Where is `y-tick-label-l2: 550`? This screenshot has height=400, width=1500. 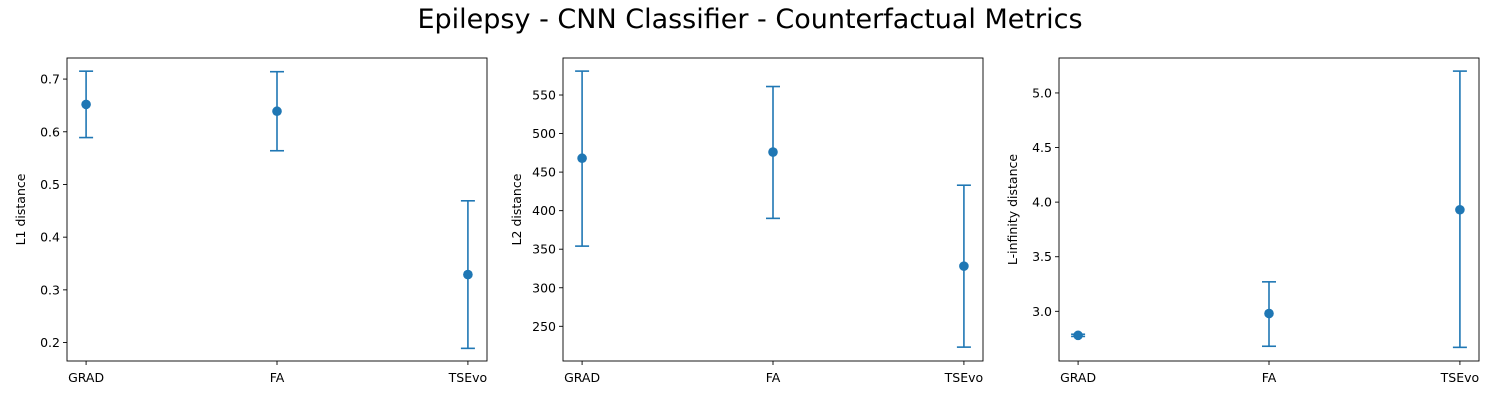 y-tick-label-l2: 550 is located at coordinates (544, 95).